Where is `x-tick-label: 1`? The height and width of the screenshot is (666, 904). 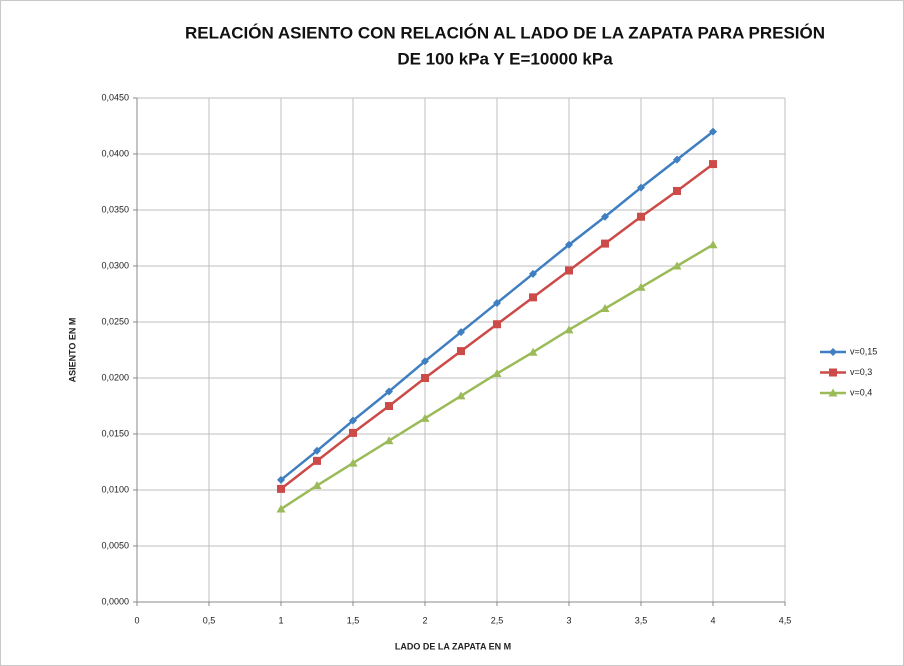
x-tick-label: 1 is located at coordinates (280, 620).